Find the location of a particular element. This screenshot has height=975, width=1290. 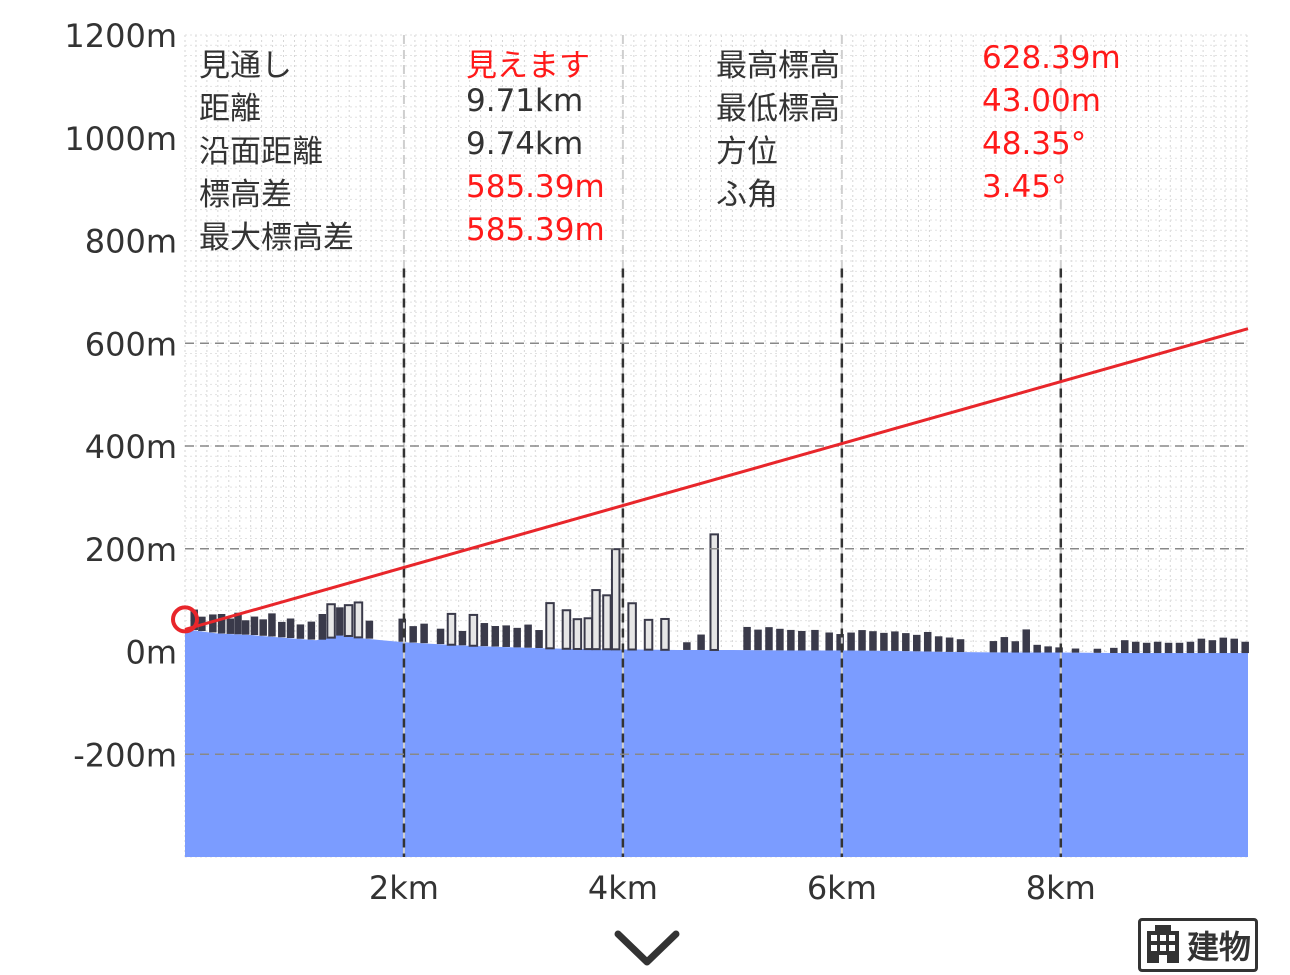

info-label: 最高標高 is located at coordinates (778, 66).